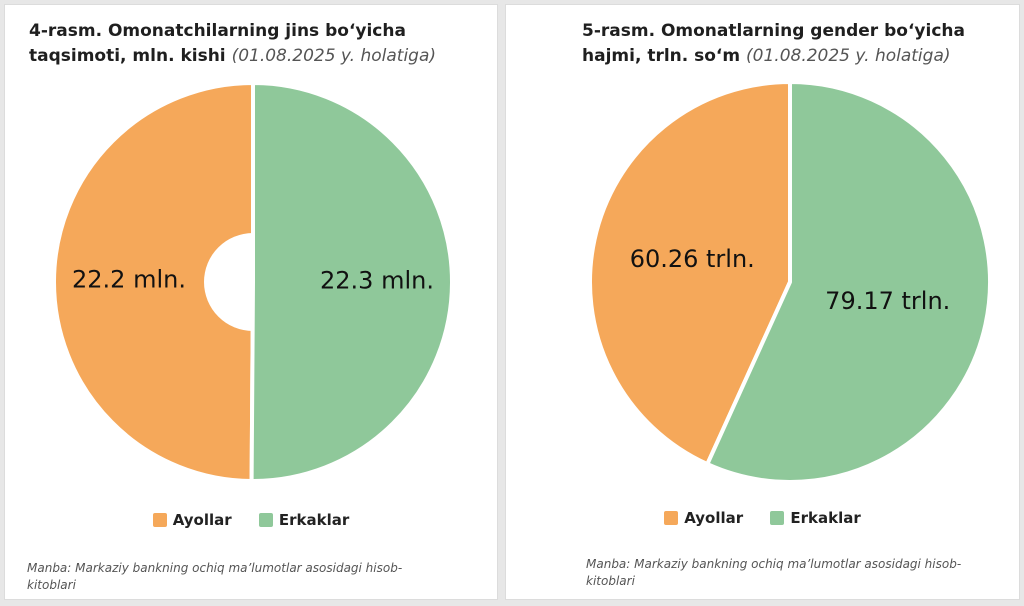  Describe the element at coordinates (251, 519) in the screenshot. I see `legend-left: Ayollar Erkaklar` at that location.